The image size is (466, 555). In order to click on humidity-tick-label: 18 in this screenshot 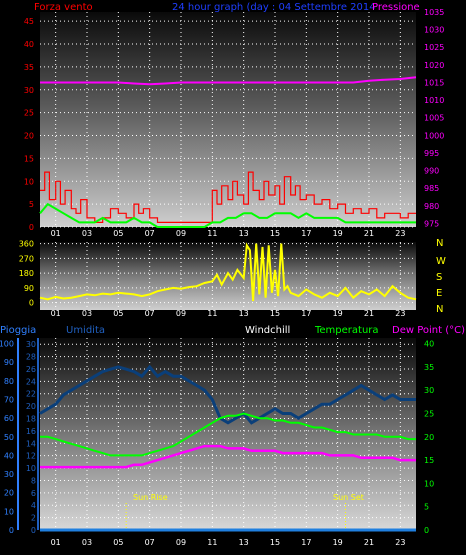, I will do `click(31, 419)`.